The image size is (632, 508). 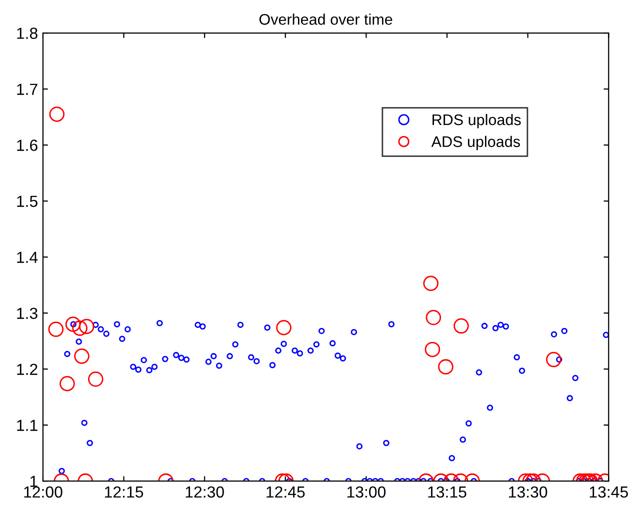 What do you see at coordinates (27, 369) in the screenshot?
I see `y-tick-label: 1.2` at bounding box center [27, 369].